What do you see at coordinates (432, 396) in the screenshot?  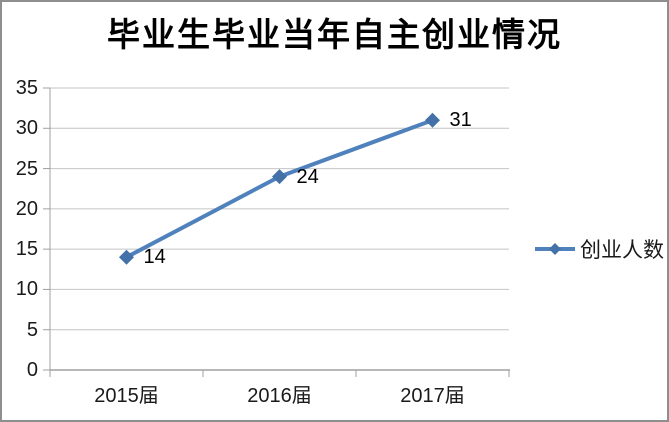 I see `x-tick-label-3: 2017届` at bounding box center [432, 396].